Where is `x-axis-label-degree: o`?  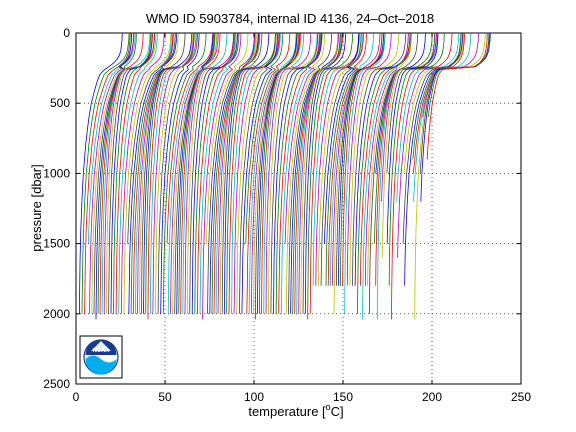
x-axis-label-degree: o is located at coordinates (328, 407).